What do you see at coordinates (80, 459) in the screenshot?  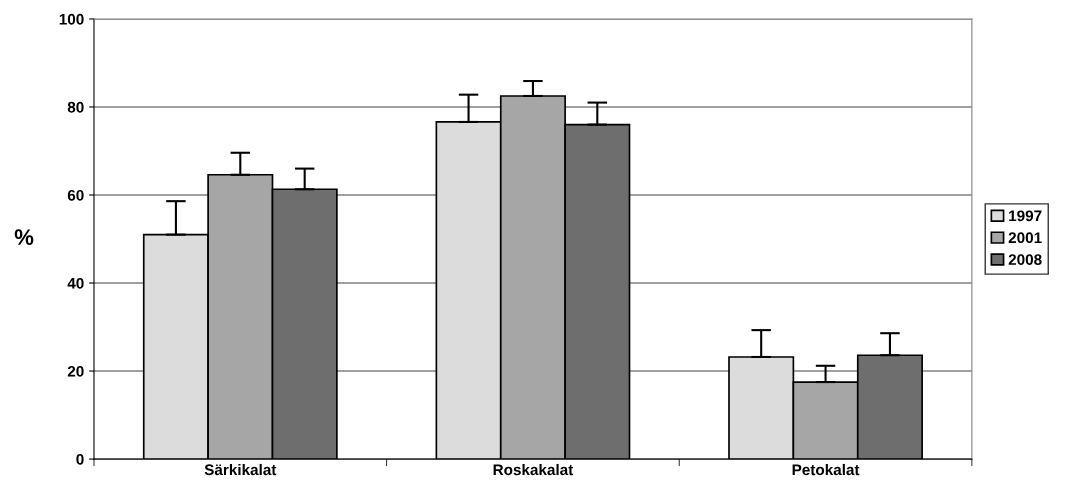 I see `y-tick-label: 0` at bounding box center [80, 459].